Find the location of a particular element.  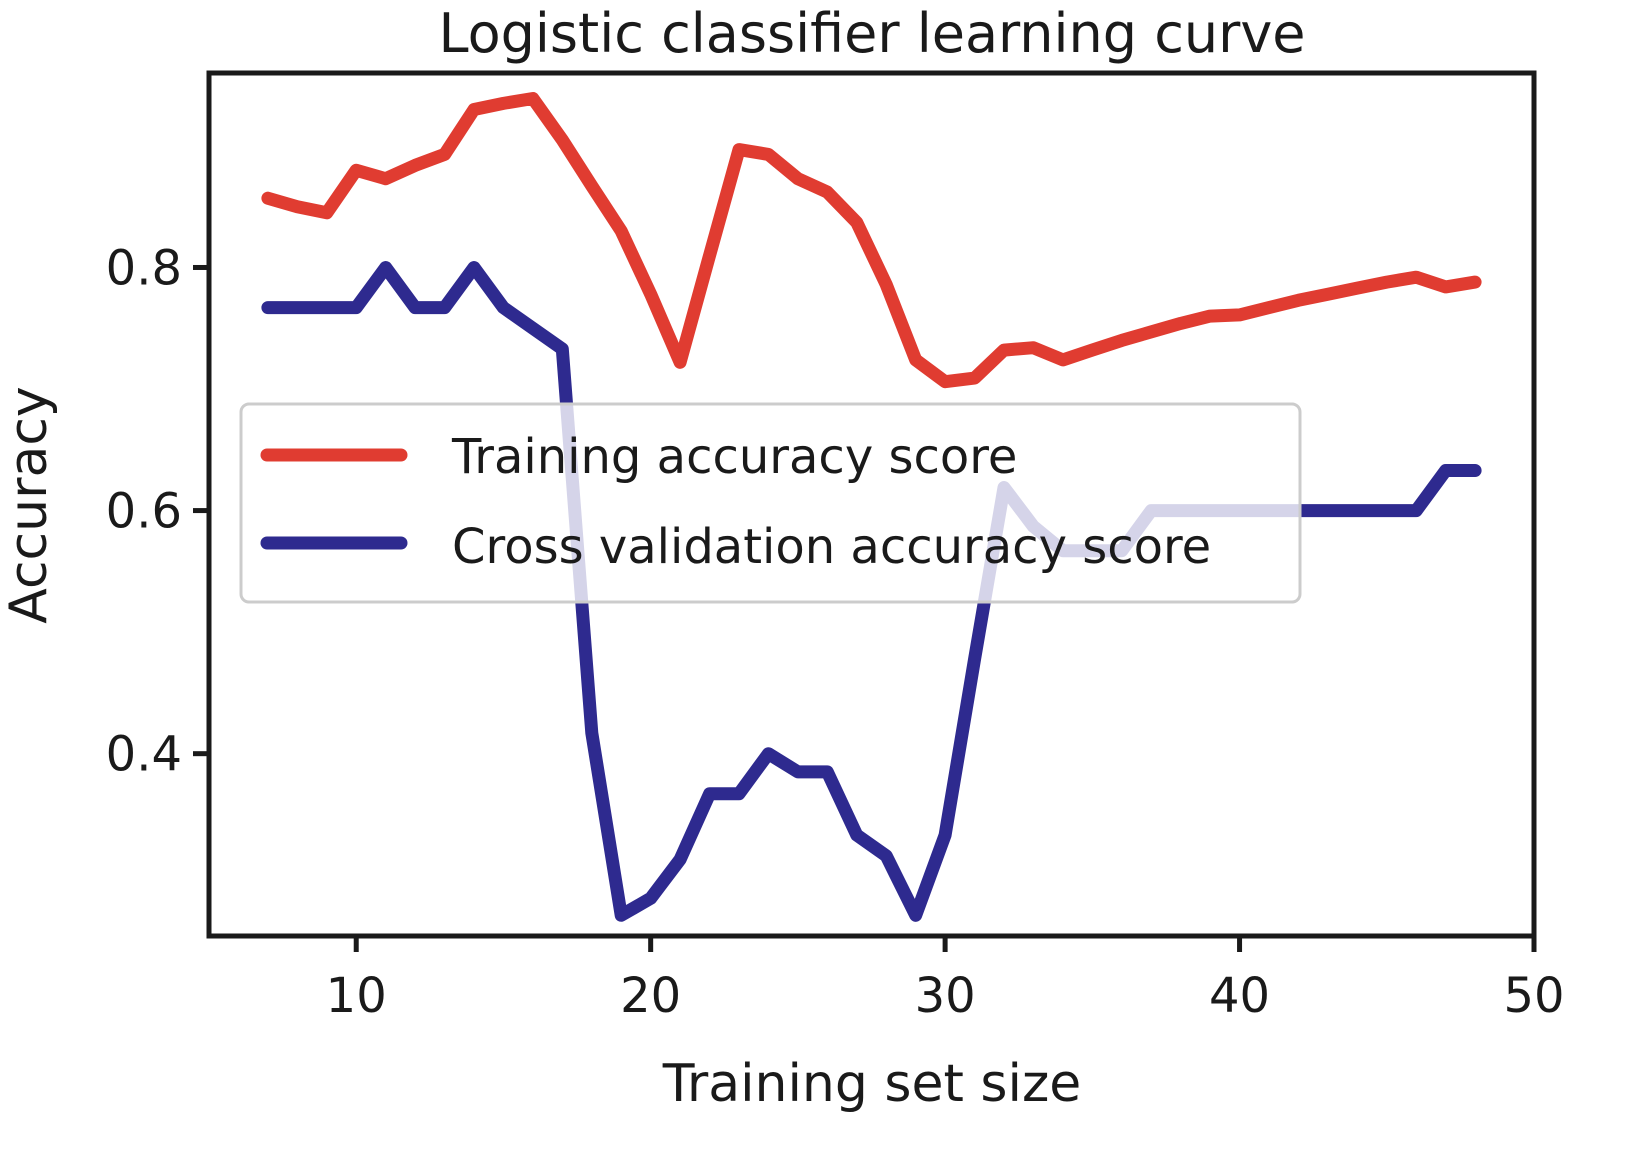

chart-title: Logistic classifier learning curve is located at coordinates (871, 33).